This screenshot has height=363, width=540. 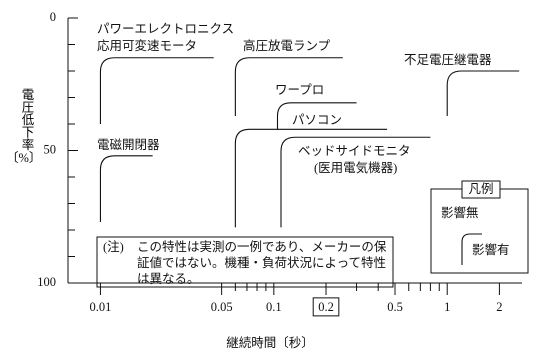 I want to click on x-tick-label: 0.1, so click(x=274, y=307).